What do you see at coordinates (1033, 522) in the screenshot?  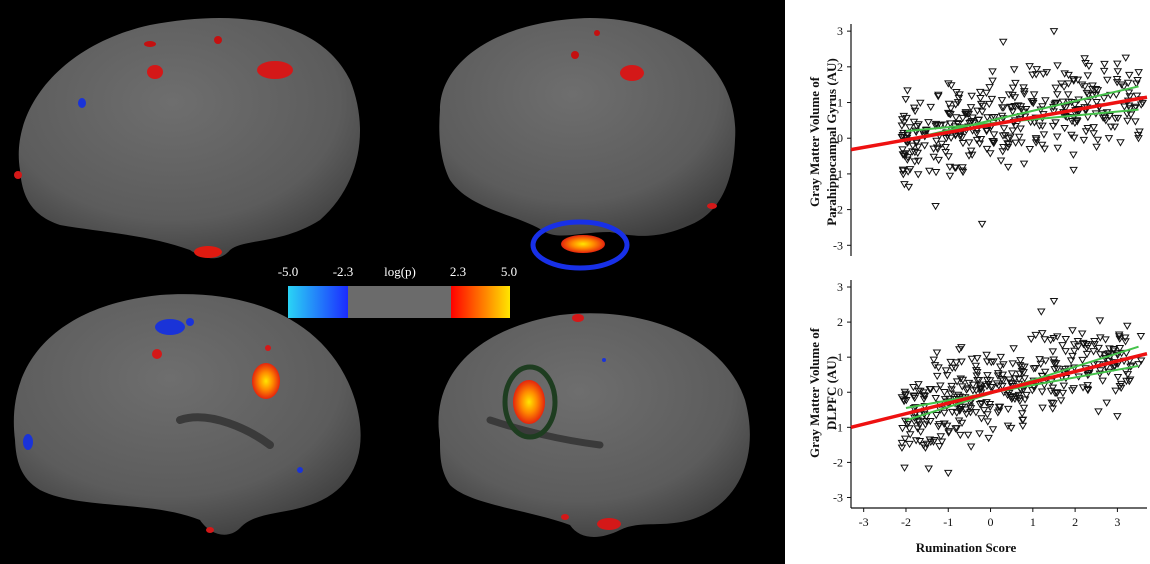 I see `x-tick-label: 1` at bounding box center [1033, 522].